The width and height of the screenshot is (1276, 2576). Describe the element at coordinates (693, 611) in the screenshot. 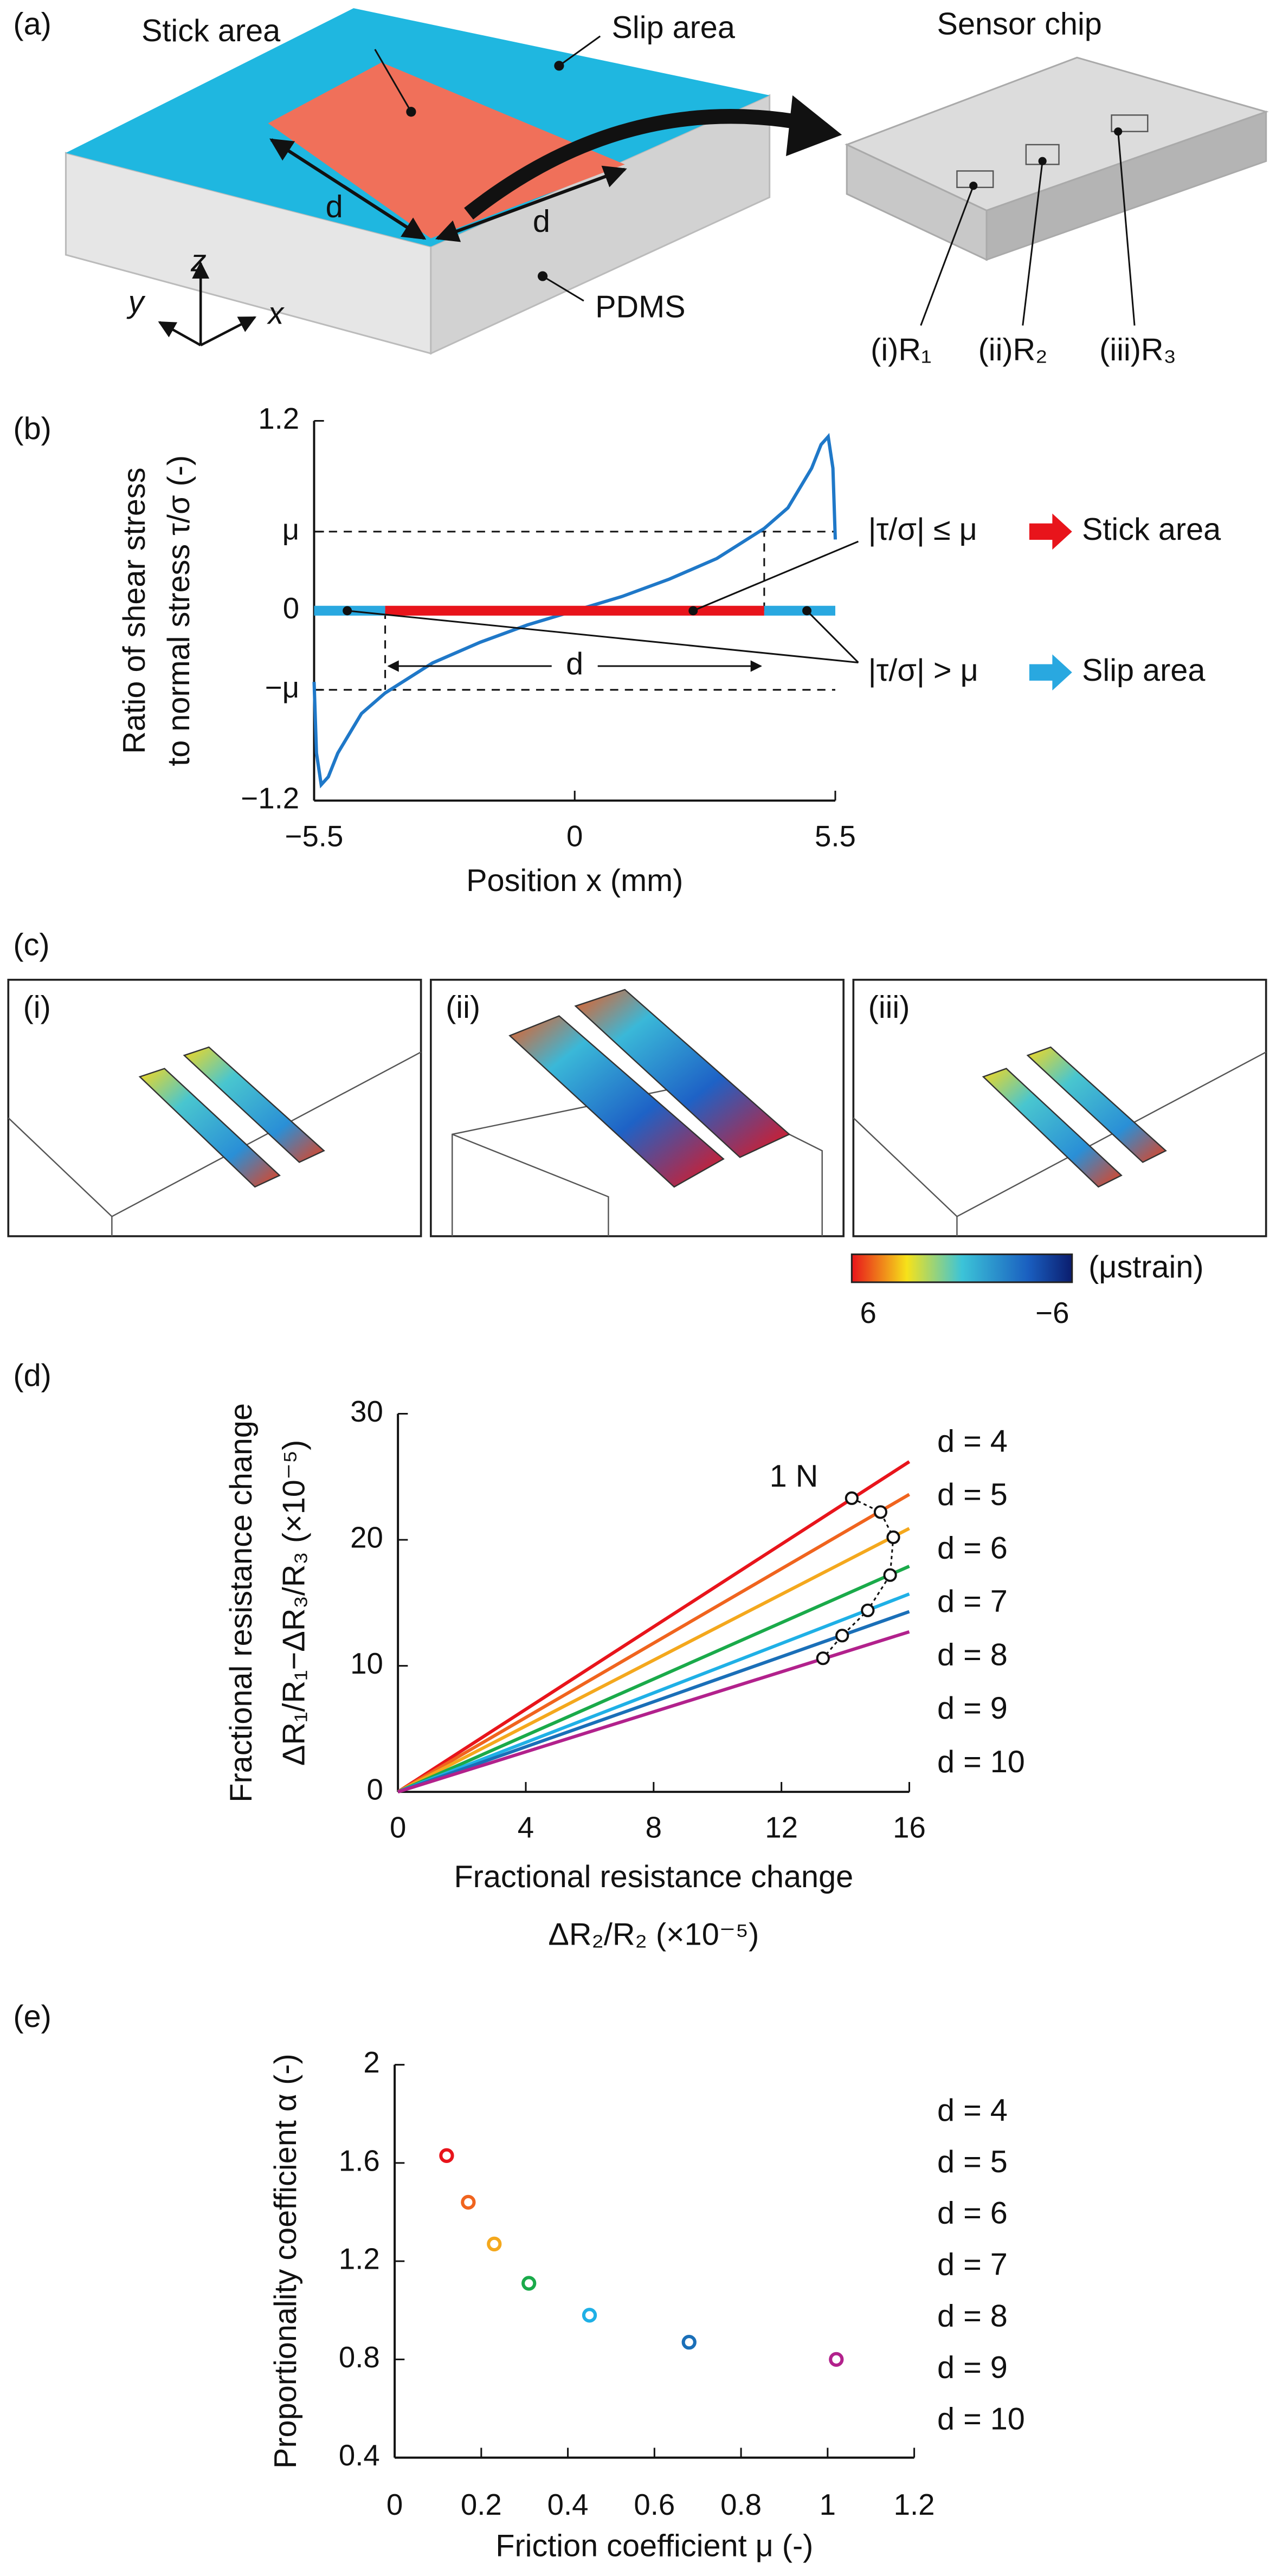

I see `point` at that location.